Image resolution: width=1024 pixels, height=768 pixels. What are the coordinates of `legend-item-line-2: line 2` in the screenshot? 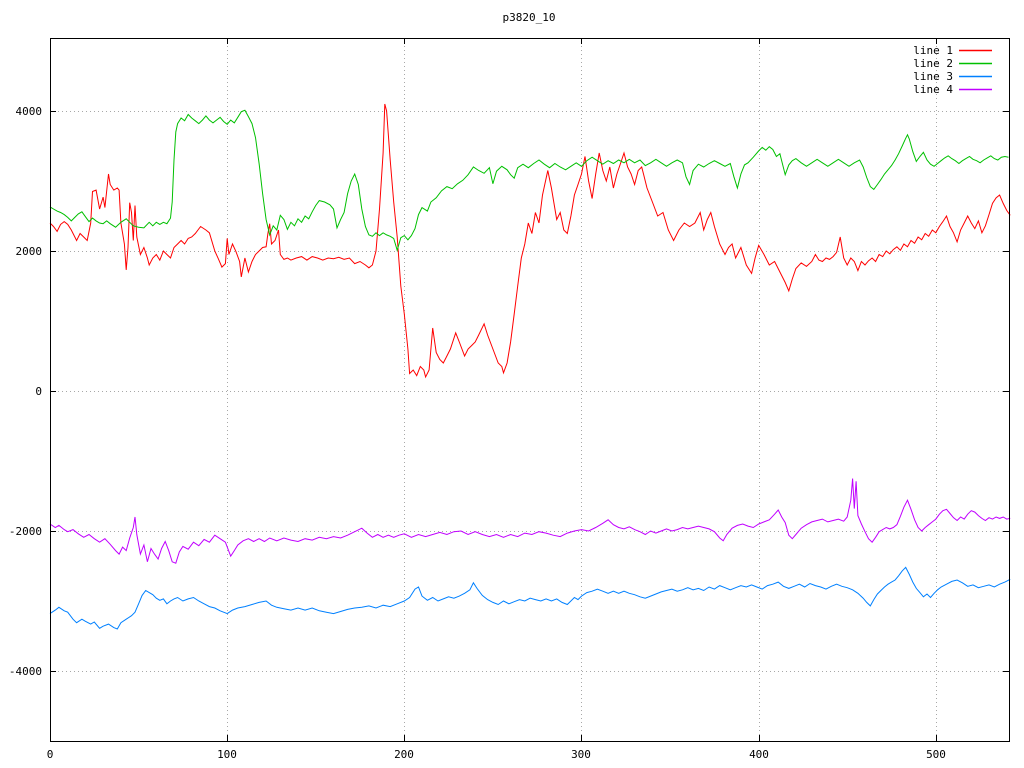 It's located at (952, 63).